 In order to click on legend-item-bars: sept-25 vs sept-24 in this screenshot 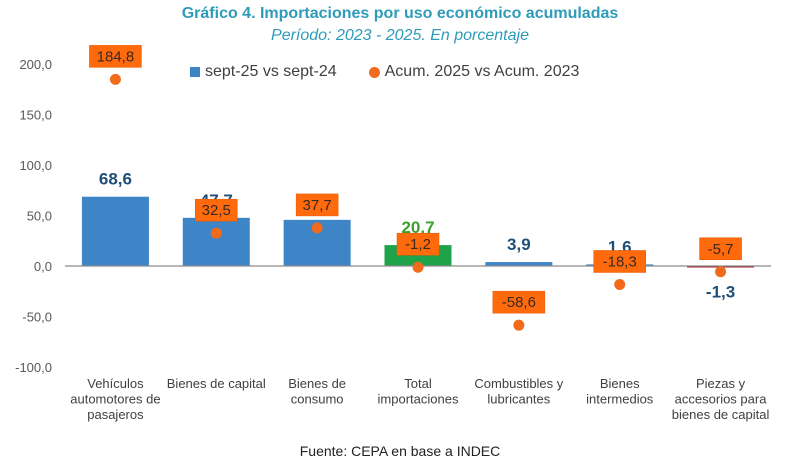, I will do `click(263, 72)`.